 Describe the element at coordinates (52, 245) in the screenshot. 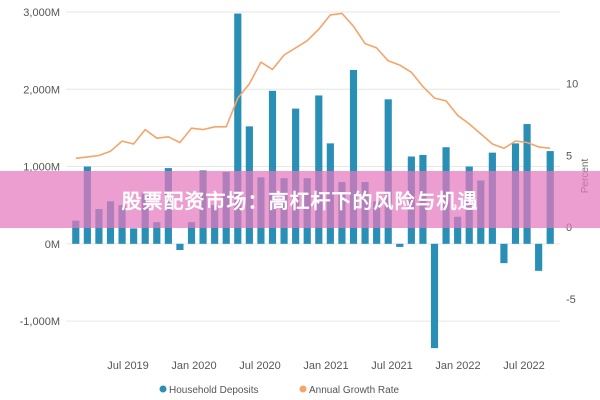

I see `left-tick-label: 0M` at that location.